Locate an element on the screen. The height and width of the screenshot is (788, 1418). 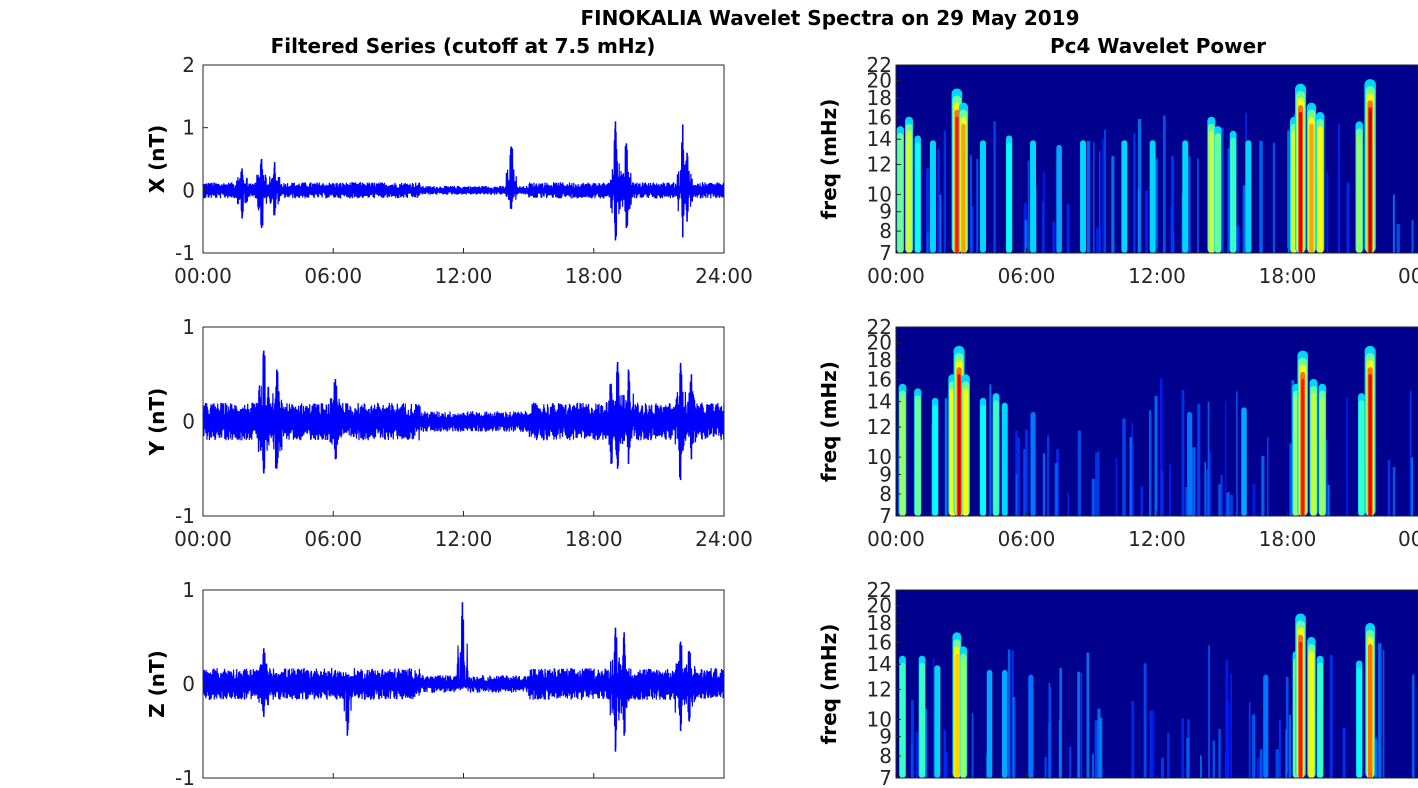
wavelet-panel-1-ytick-label: 22 is located at coordinates (879, 65).